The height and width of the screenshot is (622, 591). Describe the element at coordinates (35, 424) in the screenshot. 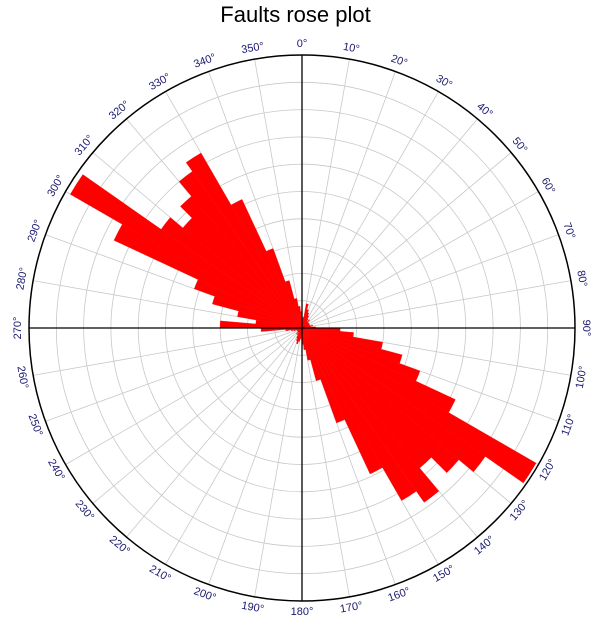

I see `angle-tick-label: 250°` at that location.